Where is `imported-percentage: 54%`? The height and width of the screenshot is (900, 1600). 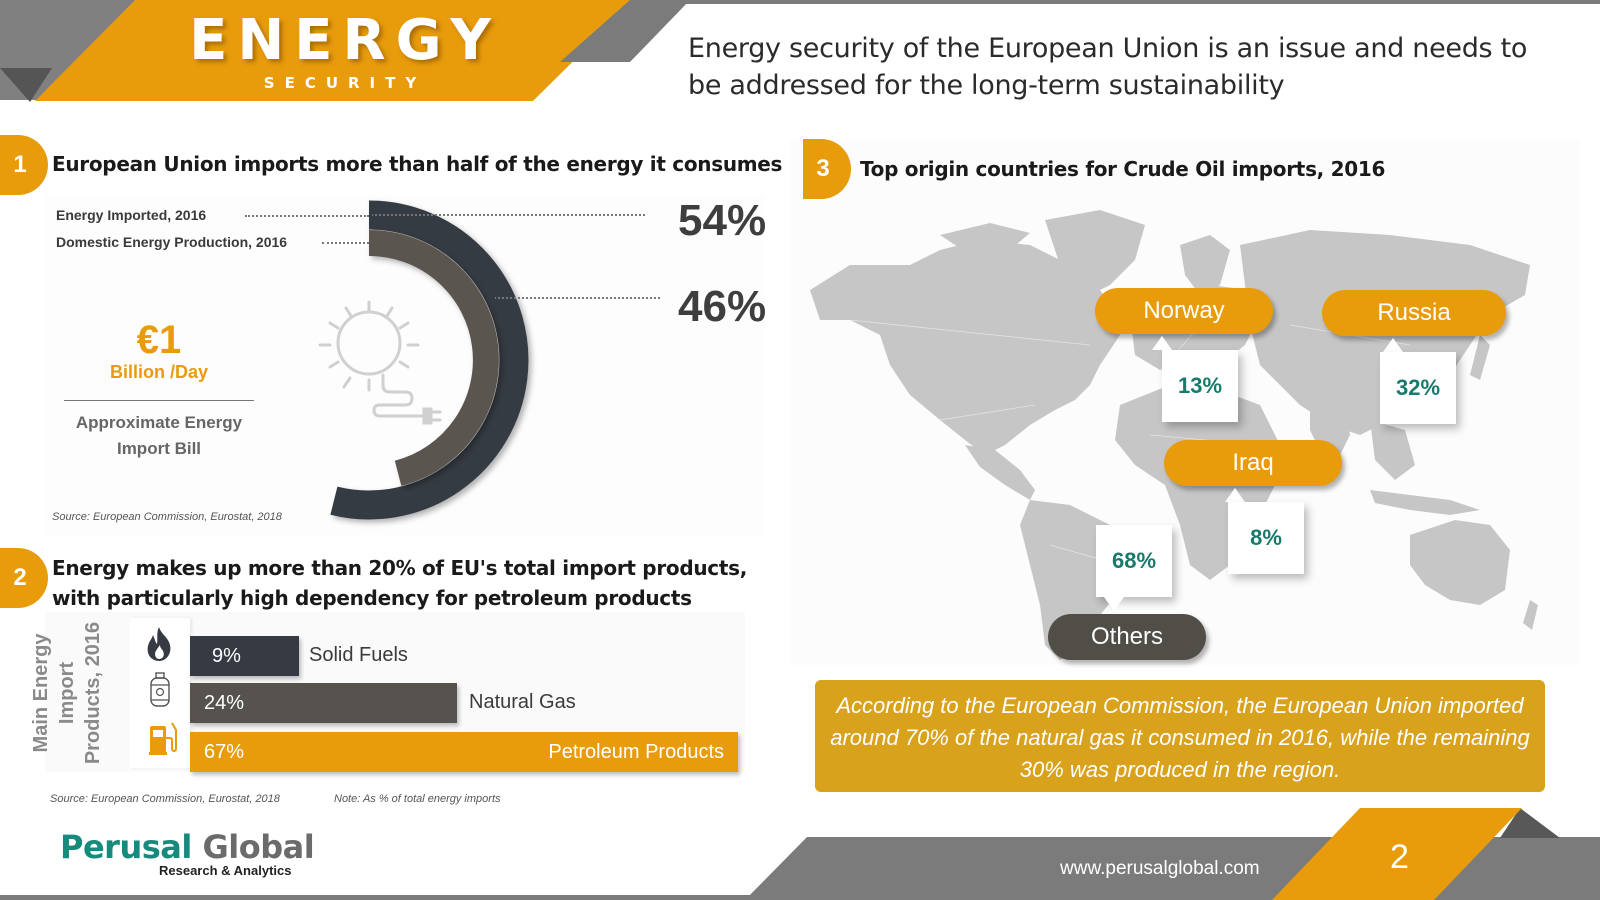 imported-percentage: 54% is located at coordinates (722, 220).